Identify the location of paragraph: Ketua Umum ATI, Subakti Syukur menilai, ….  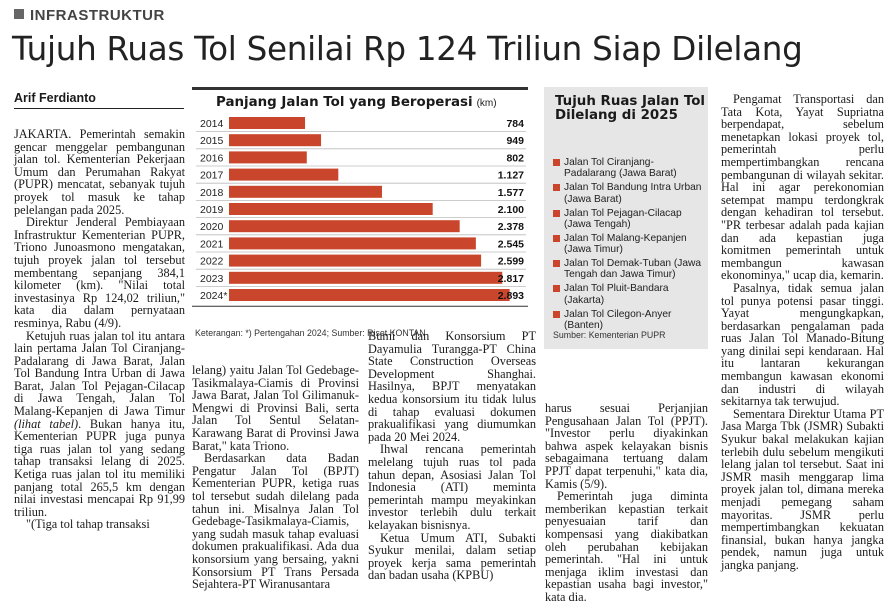
(452, 556).